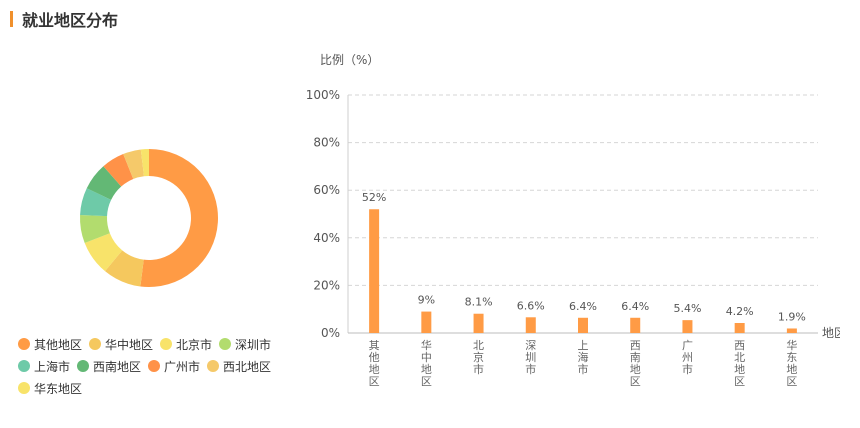 The width and height of the screenshot is (860, 428). What do you see at coordinates (182, 366) in the screenshot?
I see `legend-label: 广州市` at bounding box center [182, 366].